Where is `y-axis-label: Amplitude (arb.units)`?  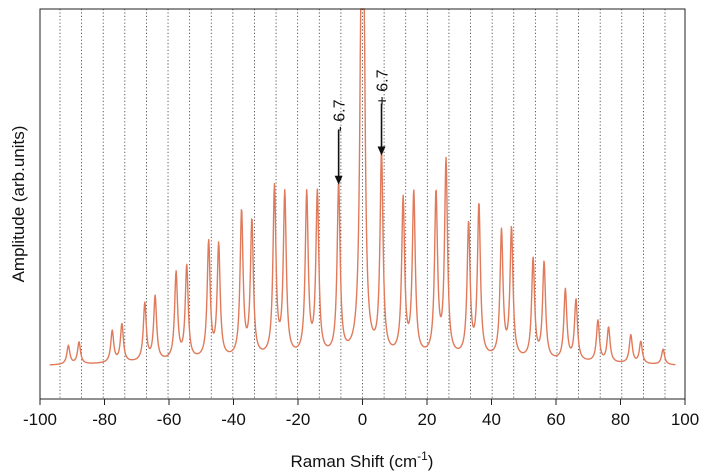
y-axis-label: Amplitude (arb.units) is located at coordinates (18, 204).